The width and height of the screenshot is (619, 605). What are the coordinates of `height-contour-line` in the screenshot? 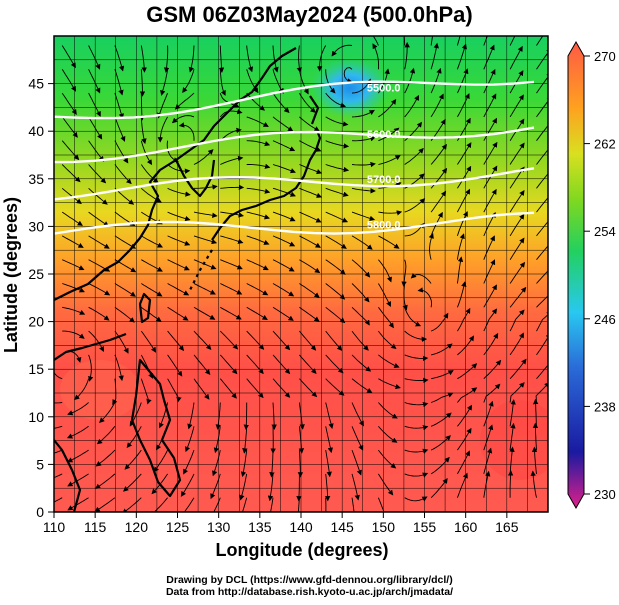 It's located at (294, 223).